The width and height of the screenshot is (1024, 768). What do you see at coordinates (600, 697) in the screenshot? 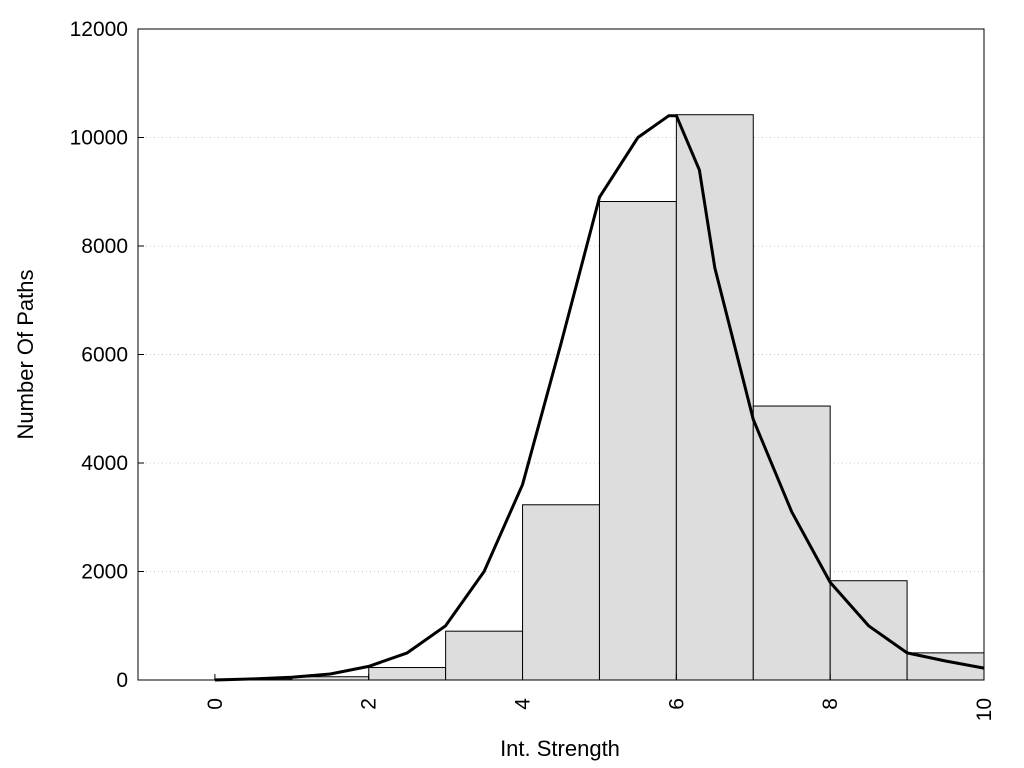
I see `x-axis-ticks: 0 2 4 6 8 10` at bounding box center [600, 697].